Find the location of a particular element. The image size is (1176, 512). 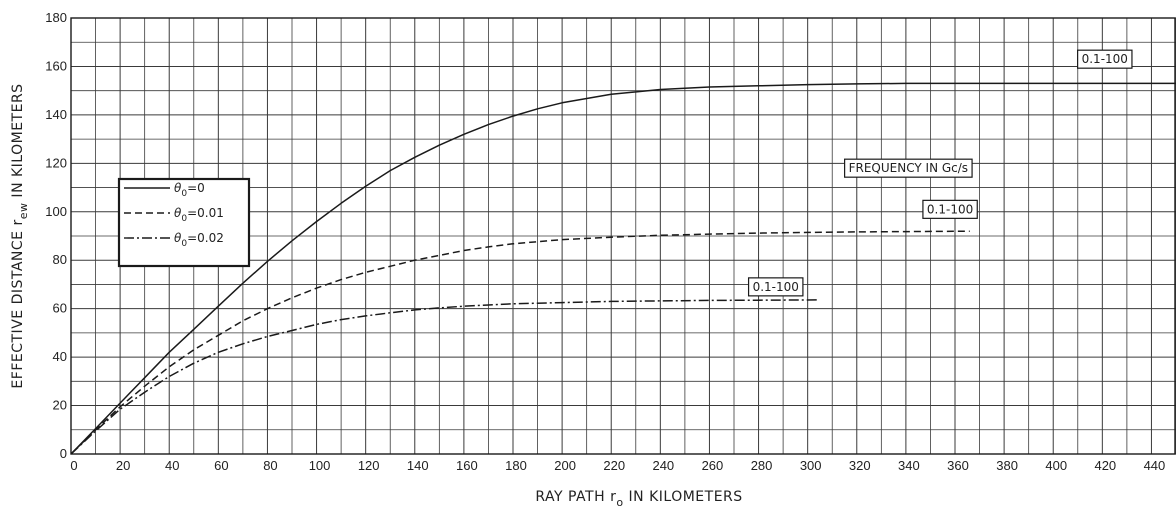

legend: θ0=0 θ0=0.01 θ0=0.02 is located at coordinates (184, 222).